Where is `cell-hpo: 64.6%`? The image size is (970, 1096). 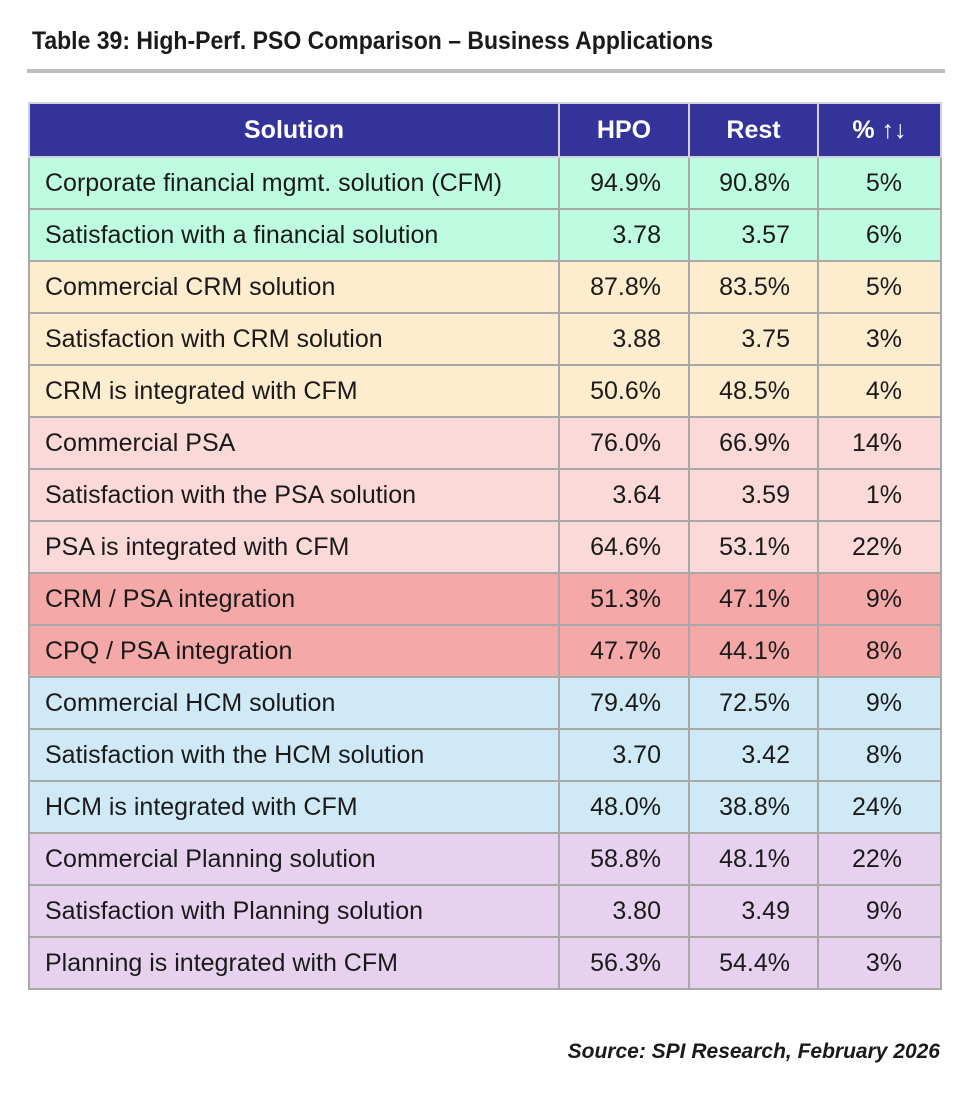
cell-hpo: 64.6% is located at coordinates (624, 547).